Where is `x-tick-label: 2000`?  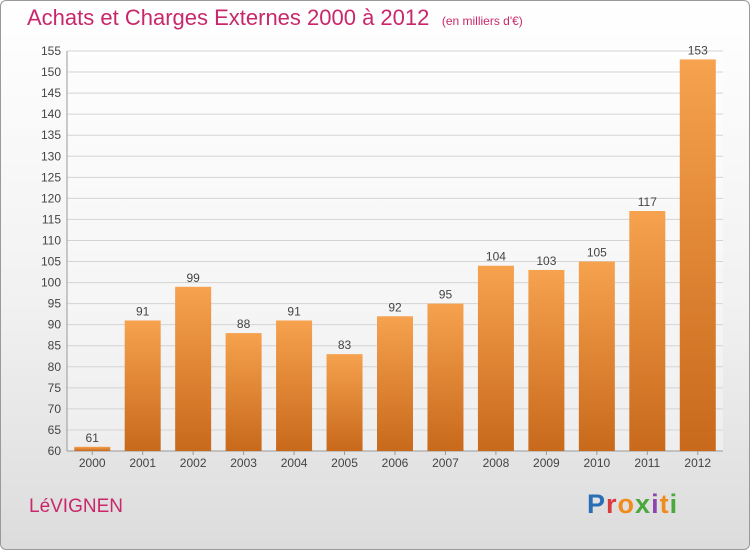 x-tick-label: 2000 is located at coordinates (92, 463).